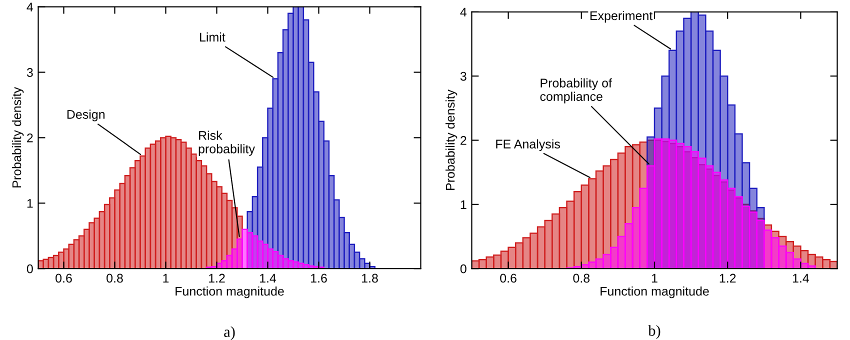  Describe the element at coordinates (319, 278) in the screenshot. I see `x-tick-label: 1.6` at that location.